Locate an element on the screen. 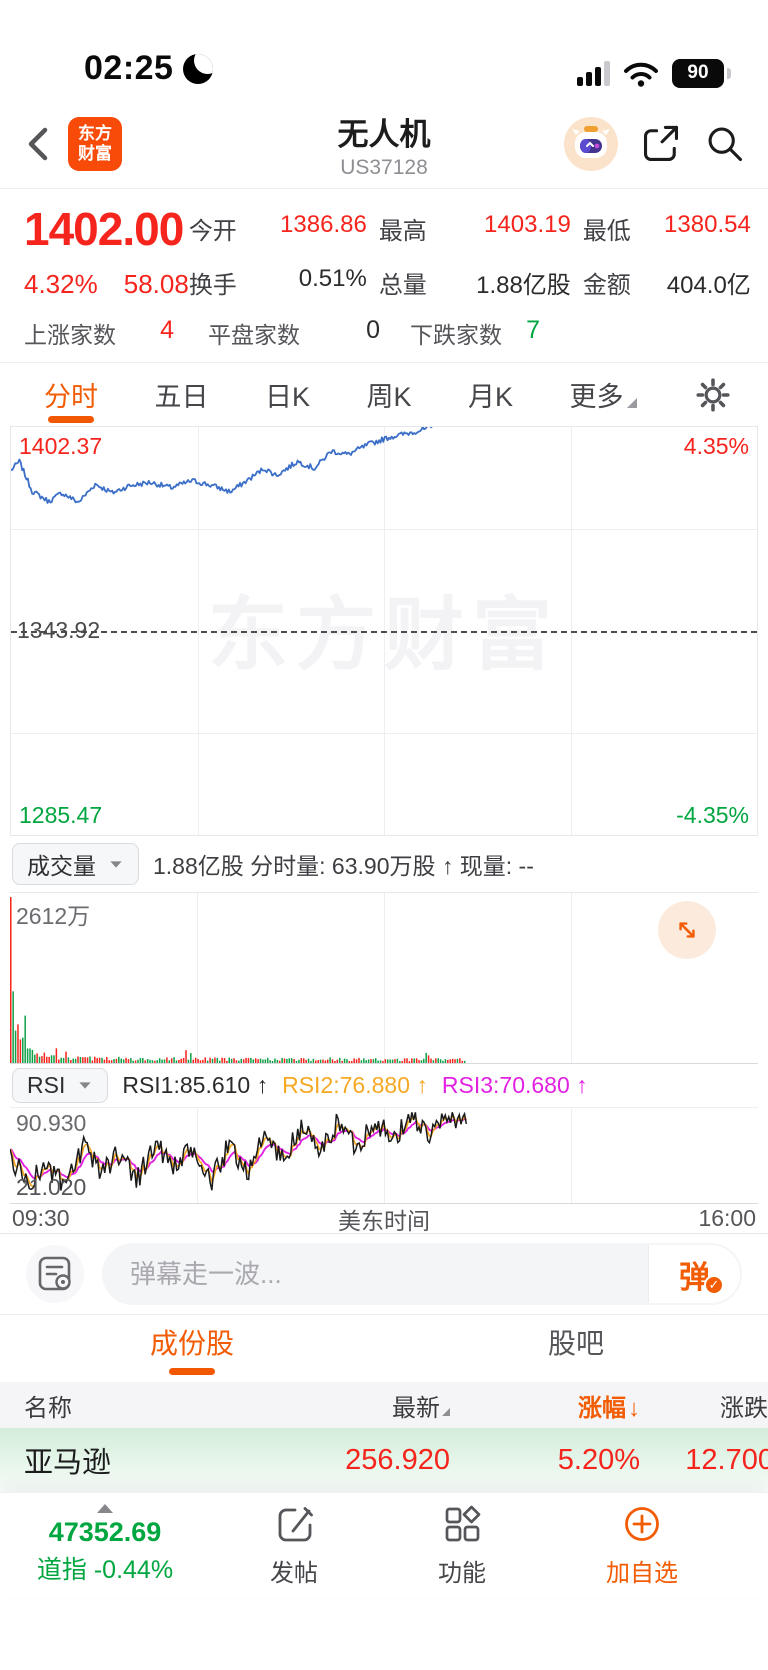 The height and width of the screenshot is (1670, 768). rsi-lines-svg is located at coordinates (239, 1151).